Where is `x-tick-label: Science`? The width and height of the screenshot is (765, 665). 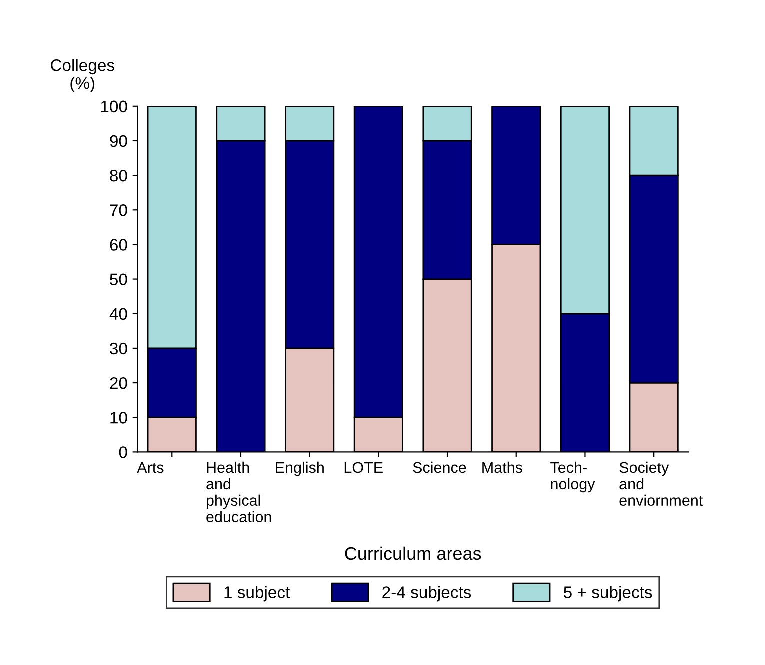
x-tick-label: Science is located at coordinates (439, 468).